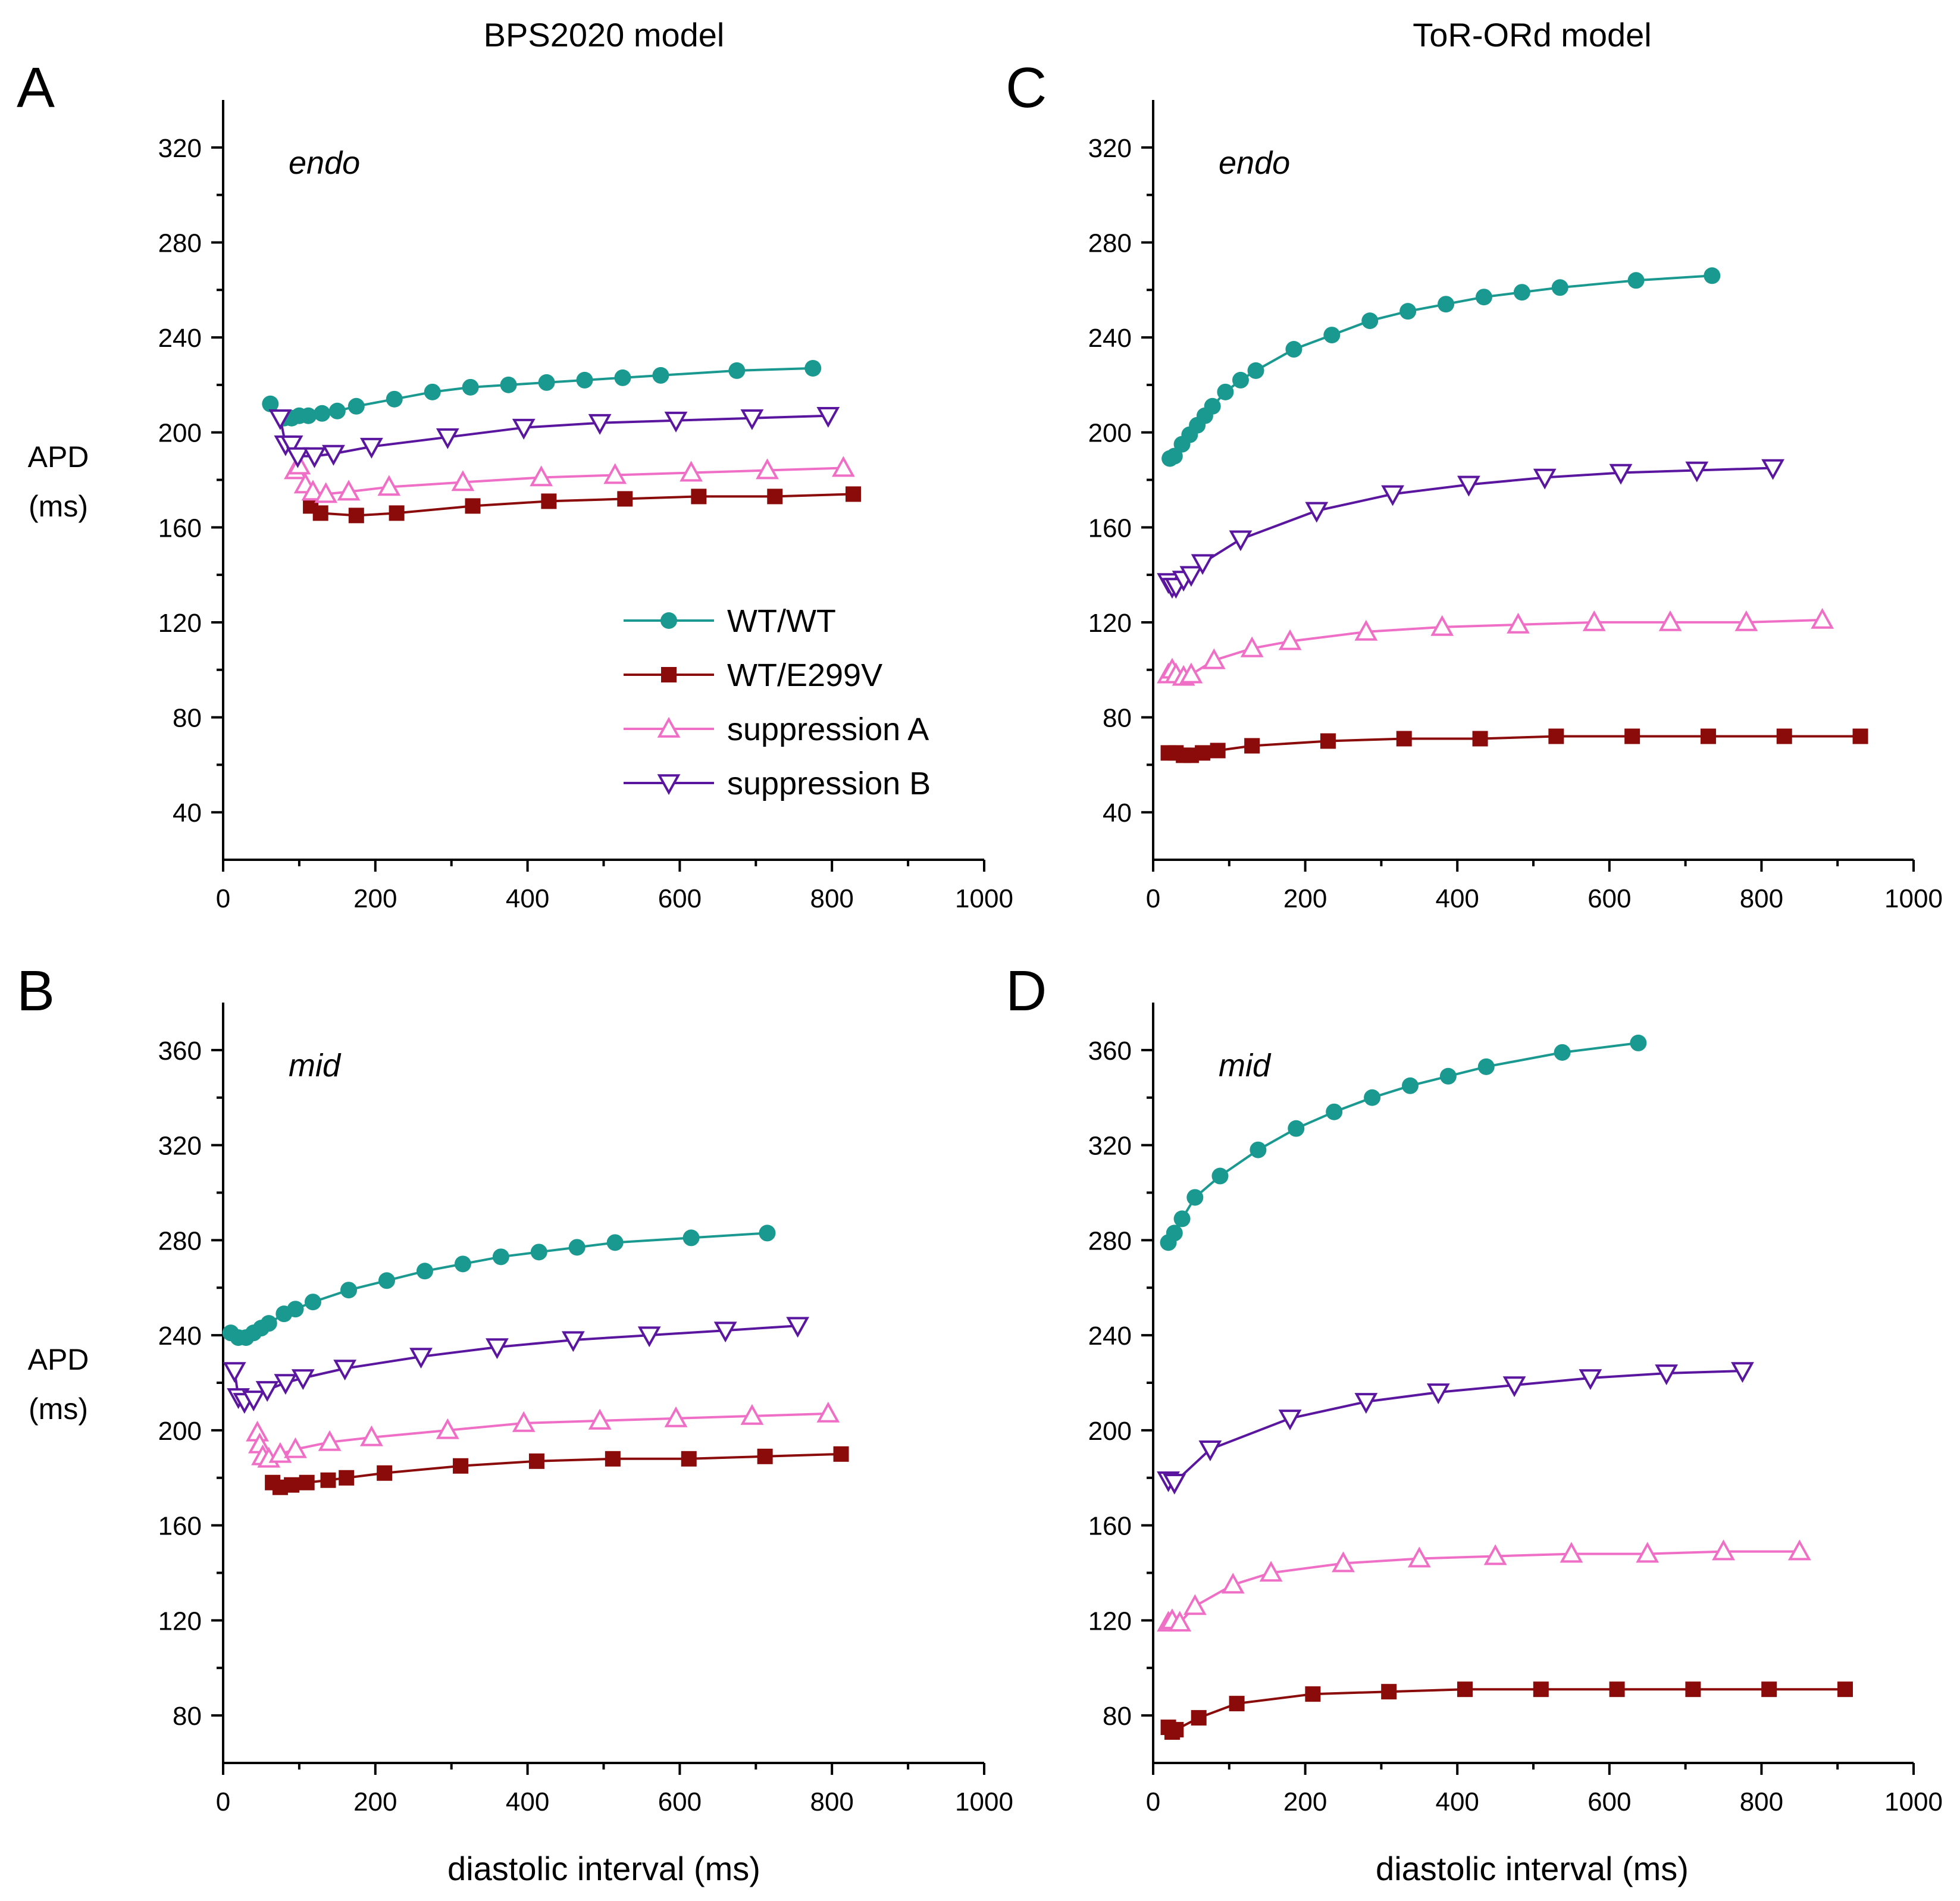  What do you see at coordinates (777, 783) in the screenshot?
I see `legend-item-suppression-b: suppression B` at bounding box center [777, 783].